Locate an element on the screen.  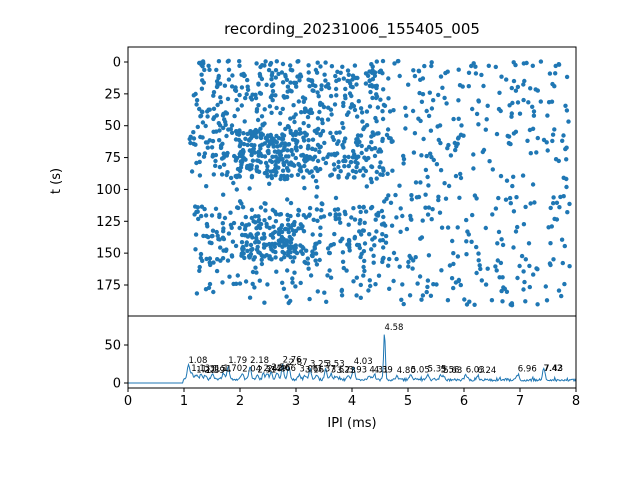
peak-annotation: 1.22 is located at coordinates (205, 370).